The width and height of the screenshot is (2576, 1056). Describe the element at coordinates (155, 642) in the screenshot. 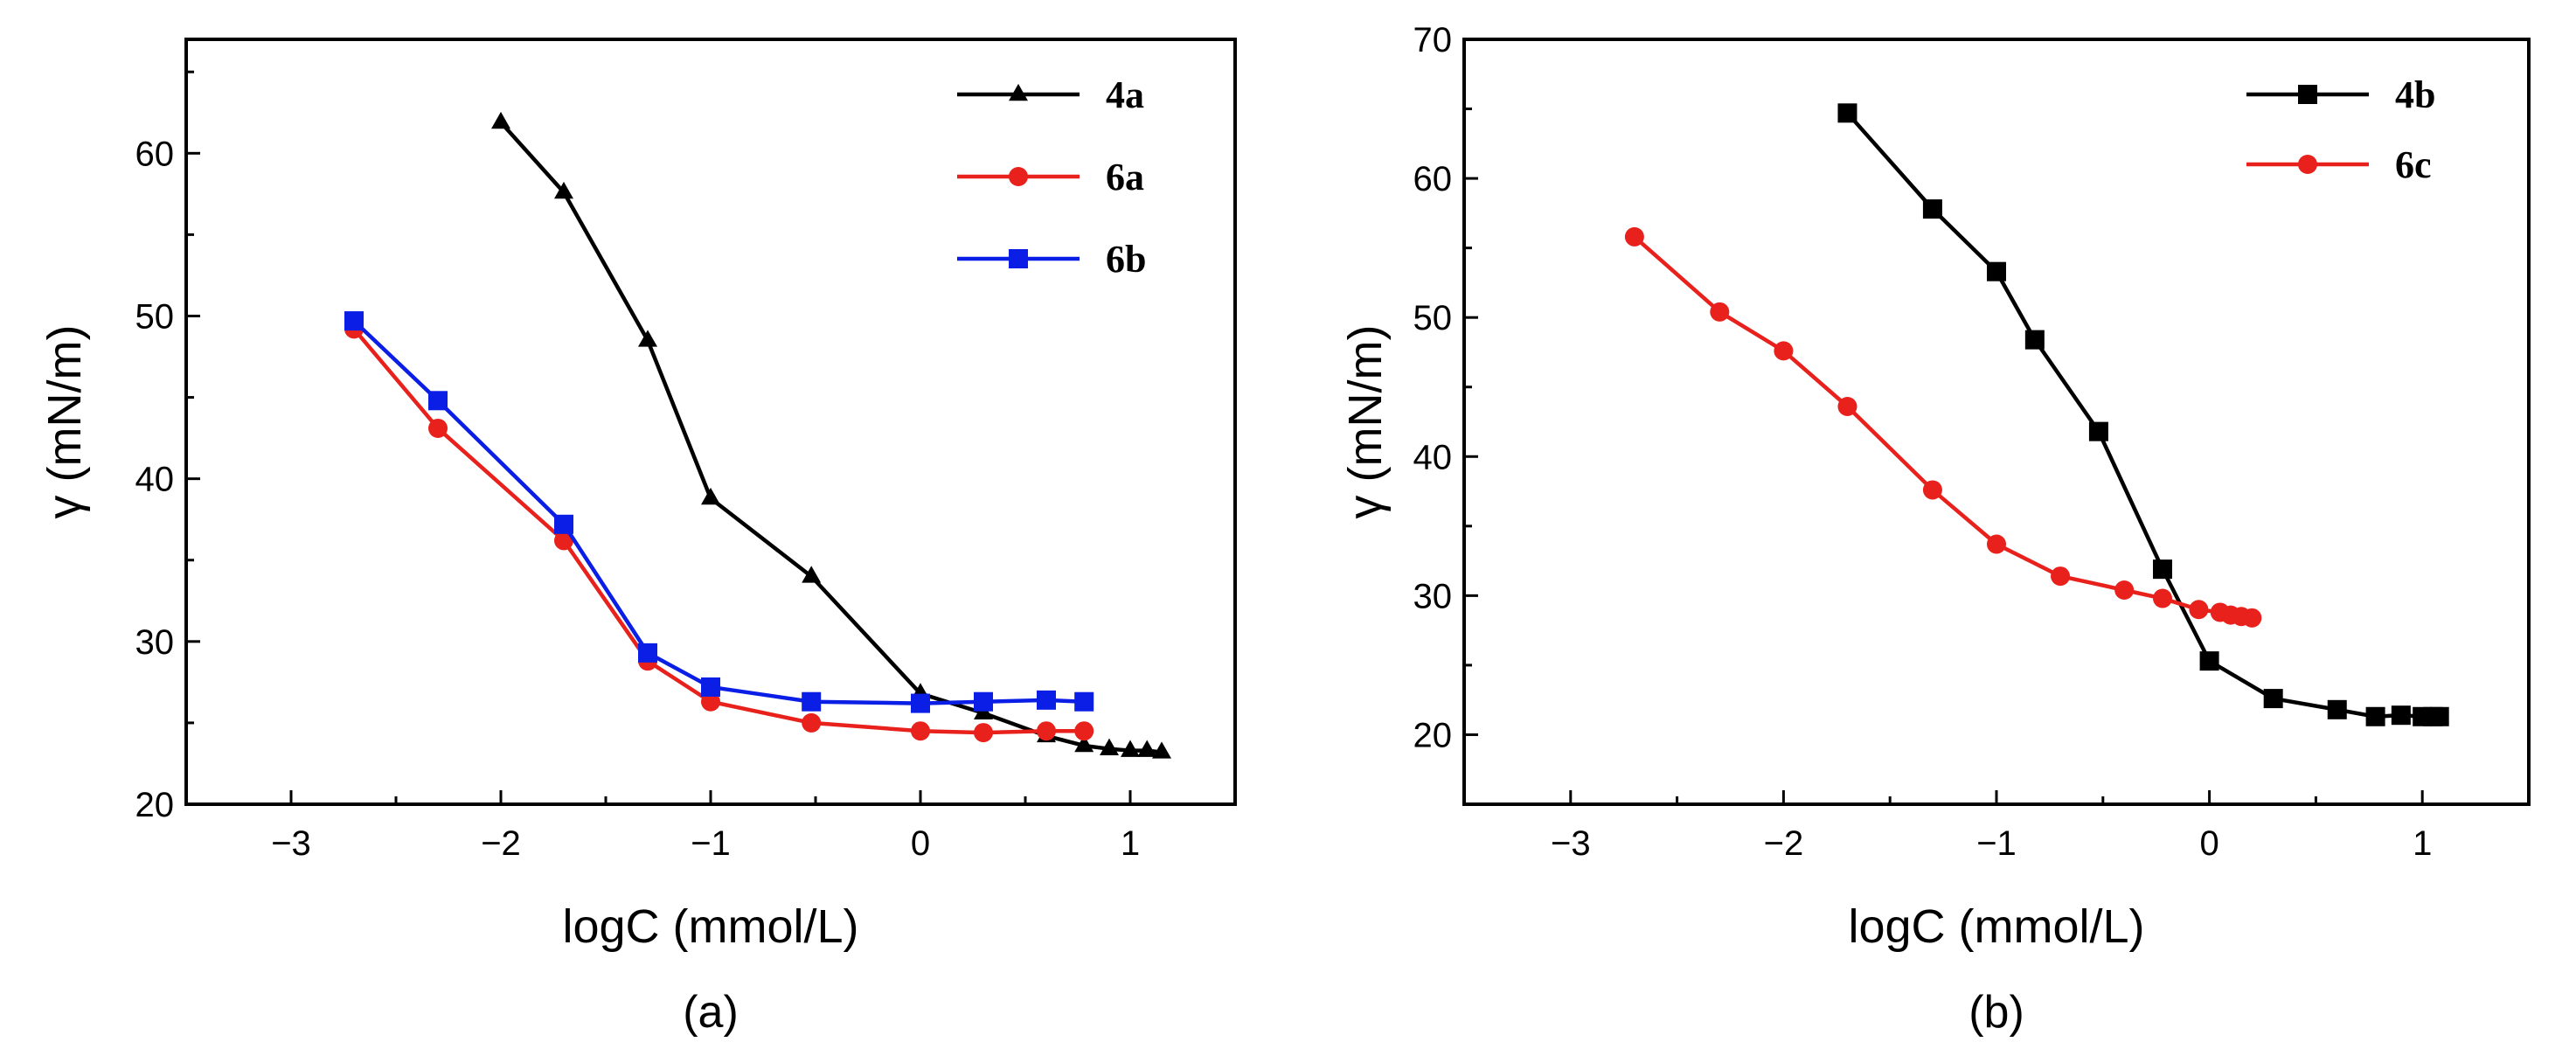

I see `y-tick-label: 30` at that location.